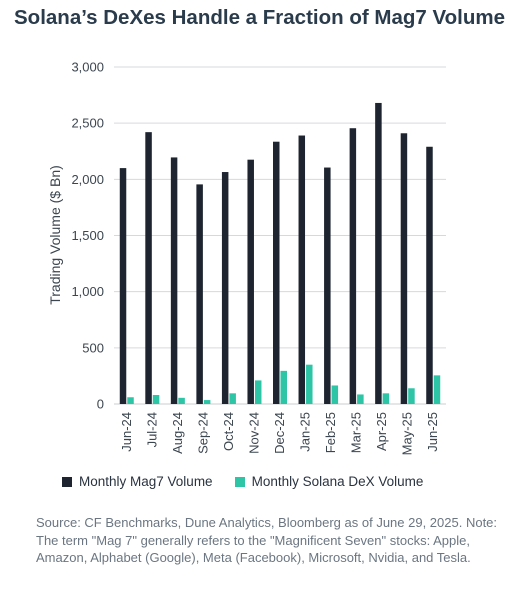 The height and width of the screenshot is (604, 524). I want to click on y-tick-label: 2,500, so click(87, 123).